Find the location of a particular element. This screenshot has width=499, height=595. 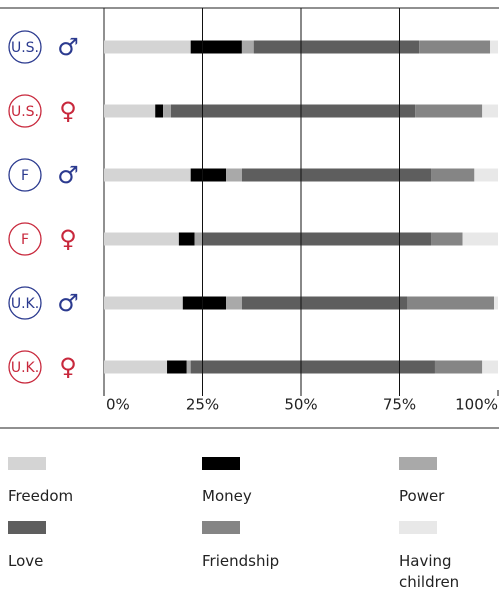

x-tick-label: 0% is located at coordinates (118, 405).